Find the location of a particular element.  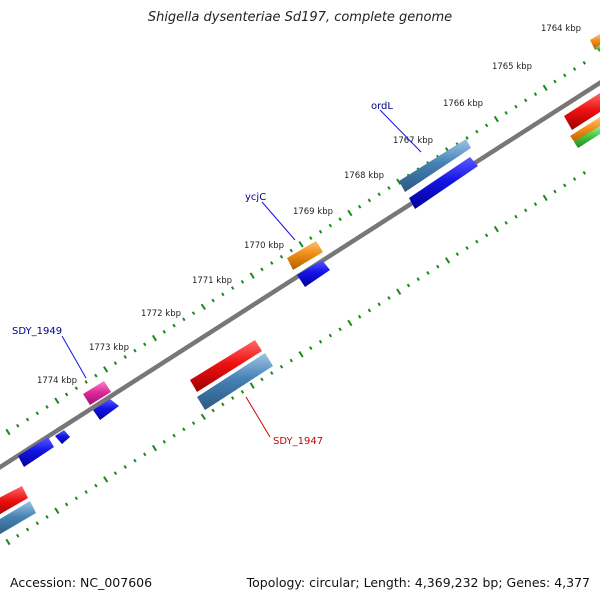

feature-SDY_1949-orf is located at coordinates (106, 409).